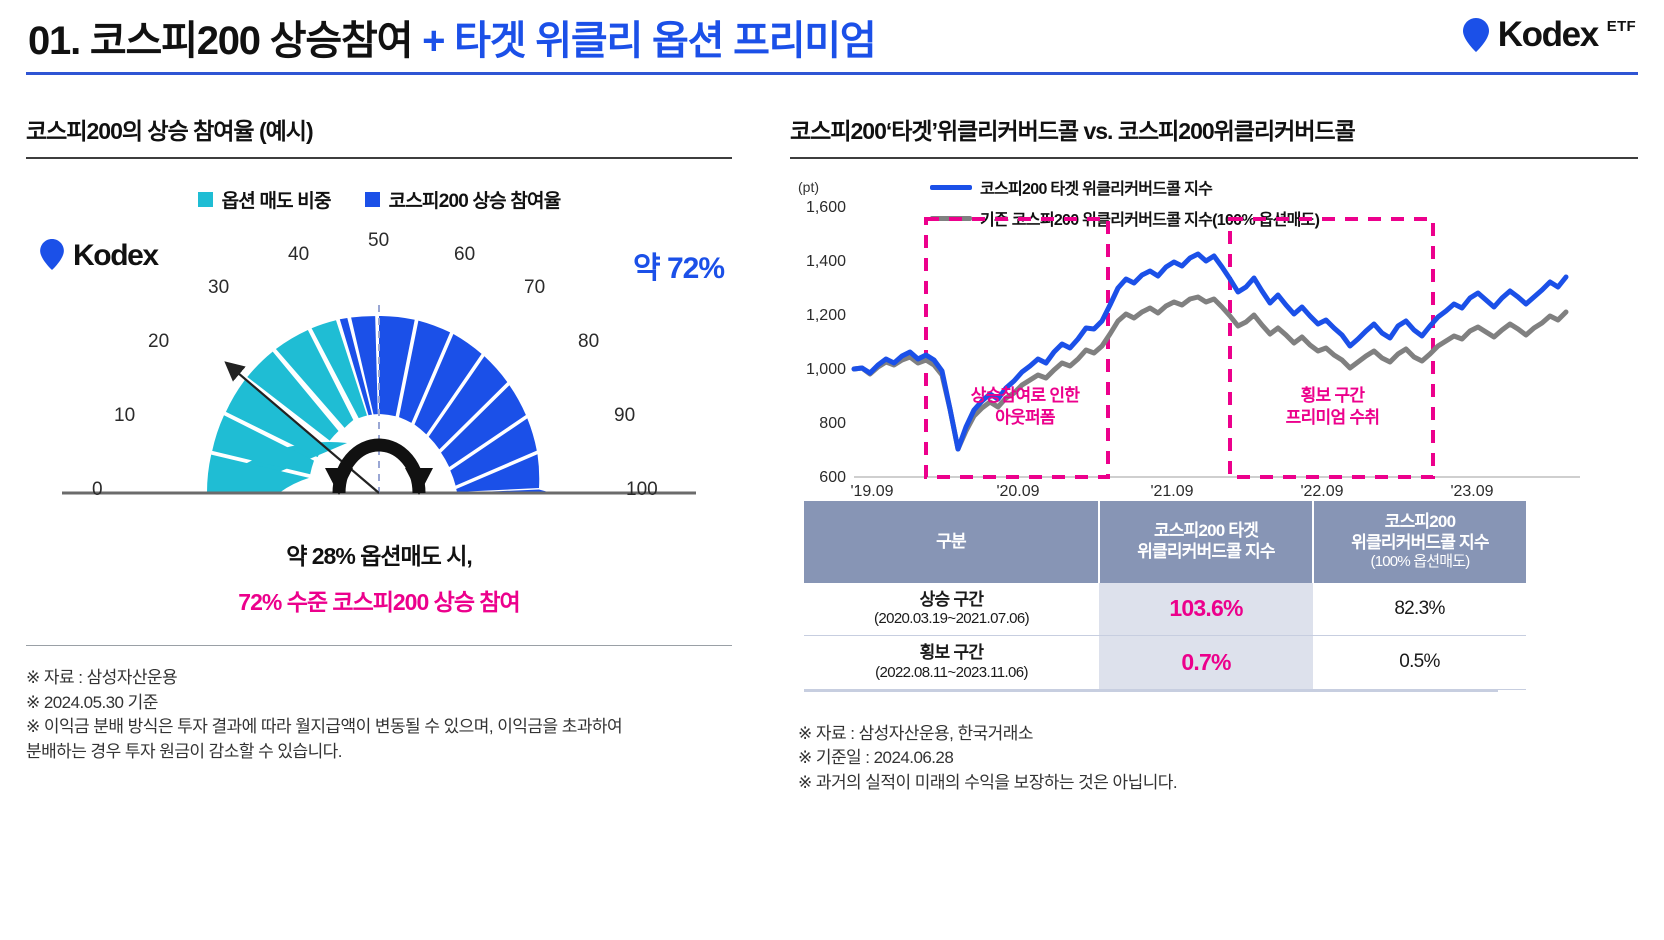 The height and width of the screenshot is (940, 1664). I want to click on left-footnote-1: ※ 자료 : 삼성자산운용, so click(102, 677).